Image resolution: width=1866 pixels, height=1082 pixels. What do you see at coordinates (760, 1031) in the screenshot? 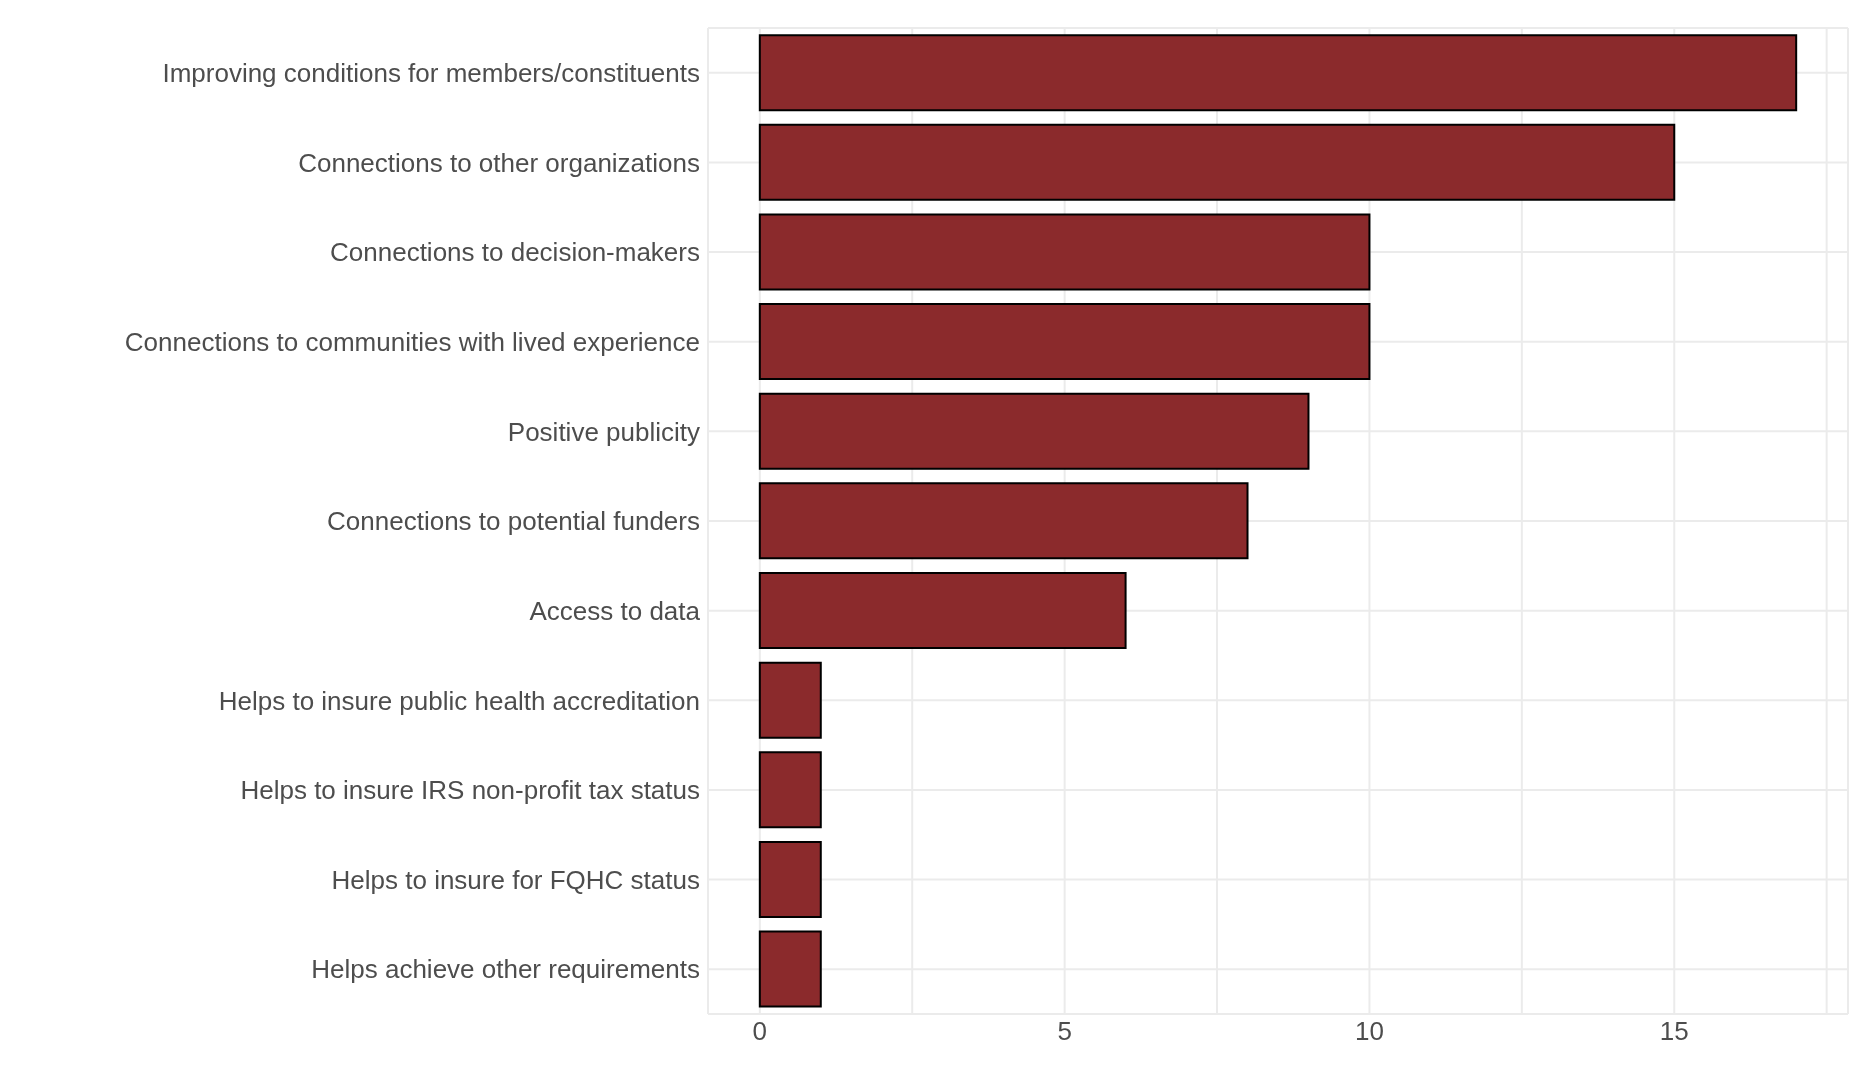
I see `x-tick-label: 0` at bounding box center [760, 1031].